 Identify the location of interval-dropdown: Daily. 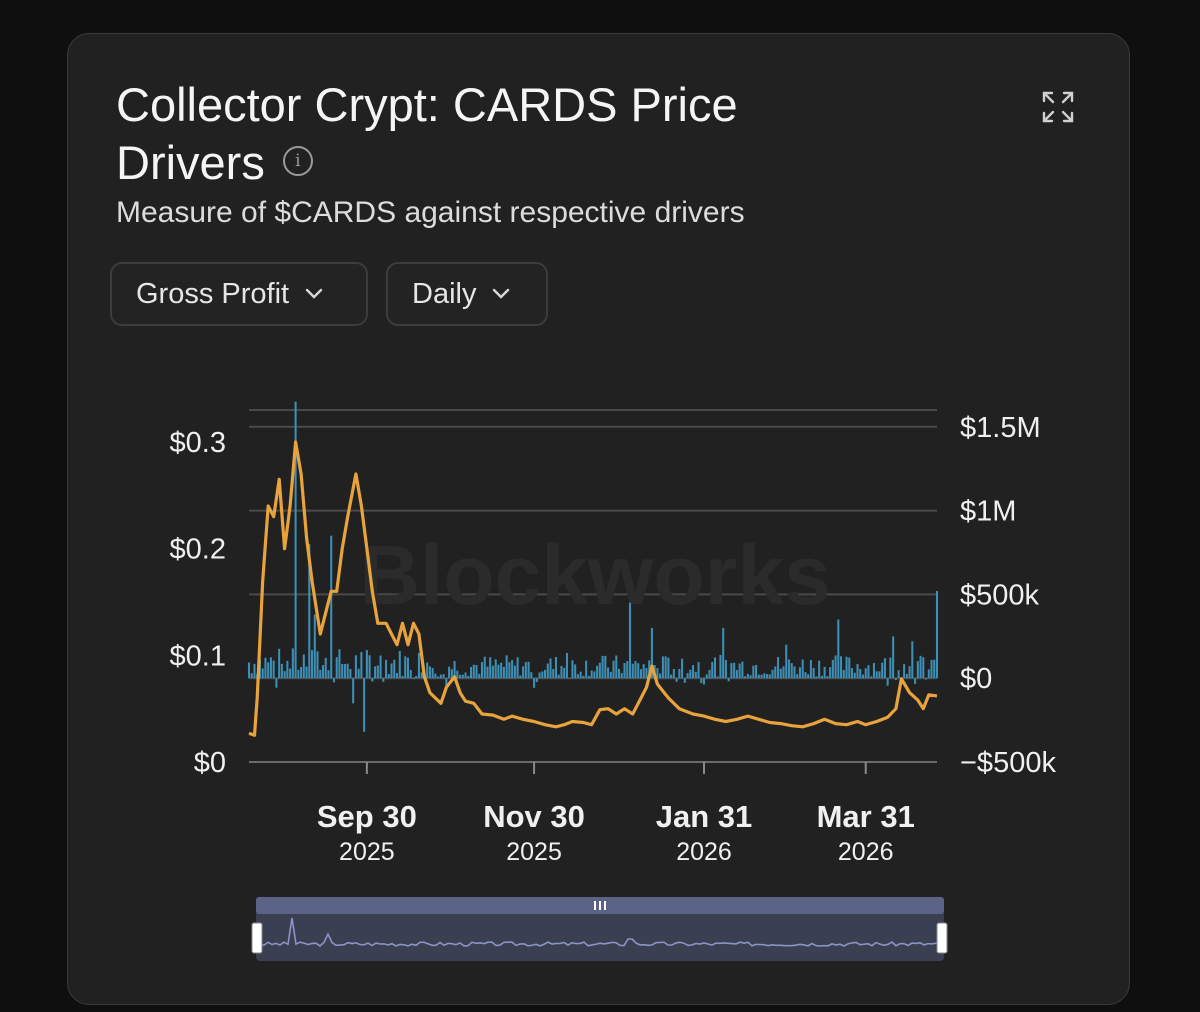
(467, 294).